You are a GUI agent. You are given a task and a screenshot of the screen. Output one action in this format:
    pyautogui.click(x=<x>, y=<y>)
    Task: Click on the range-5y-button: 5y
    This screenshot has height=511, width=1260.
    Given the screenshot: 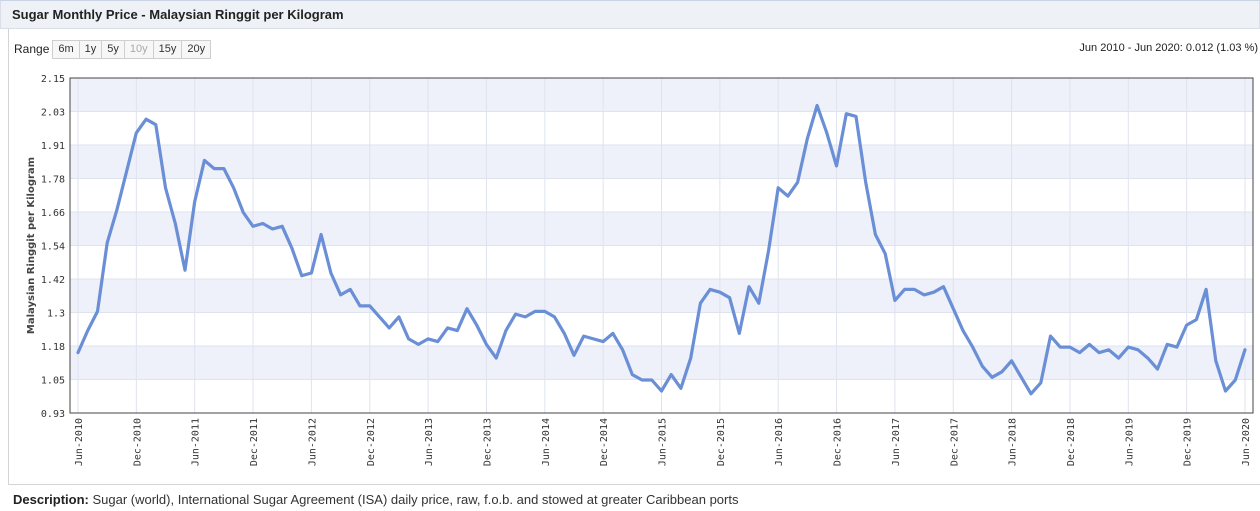 What is the action you would take?
    pyautogui.click(x=113, y=49)
    